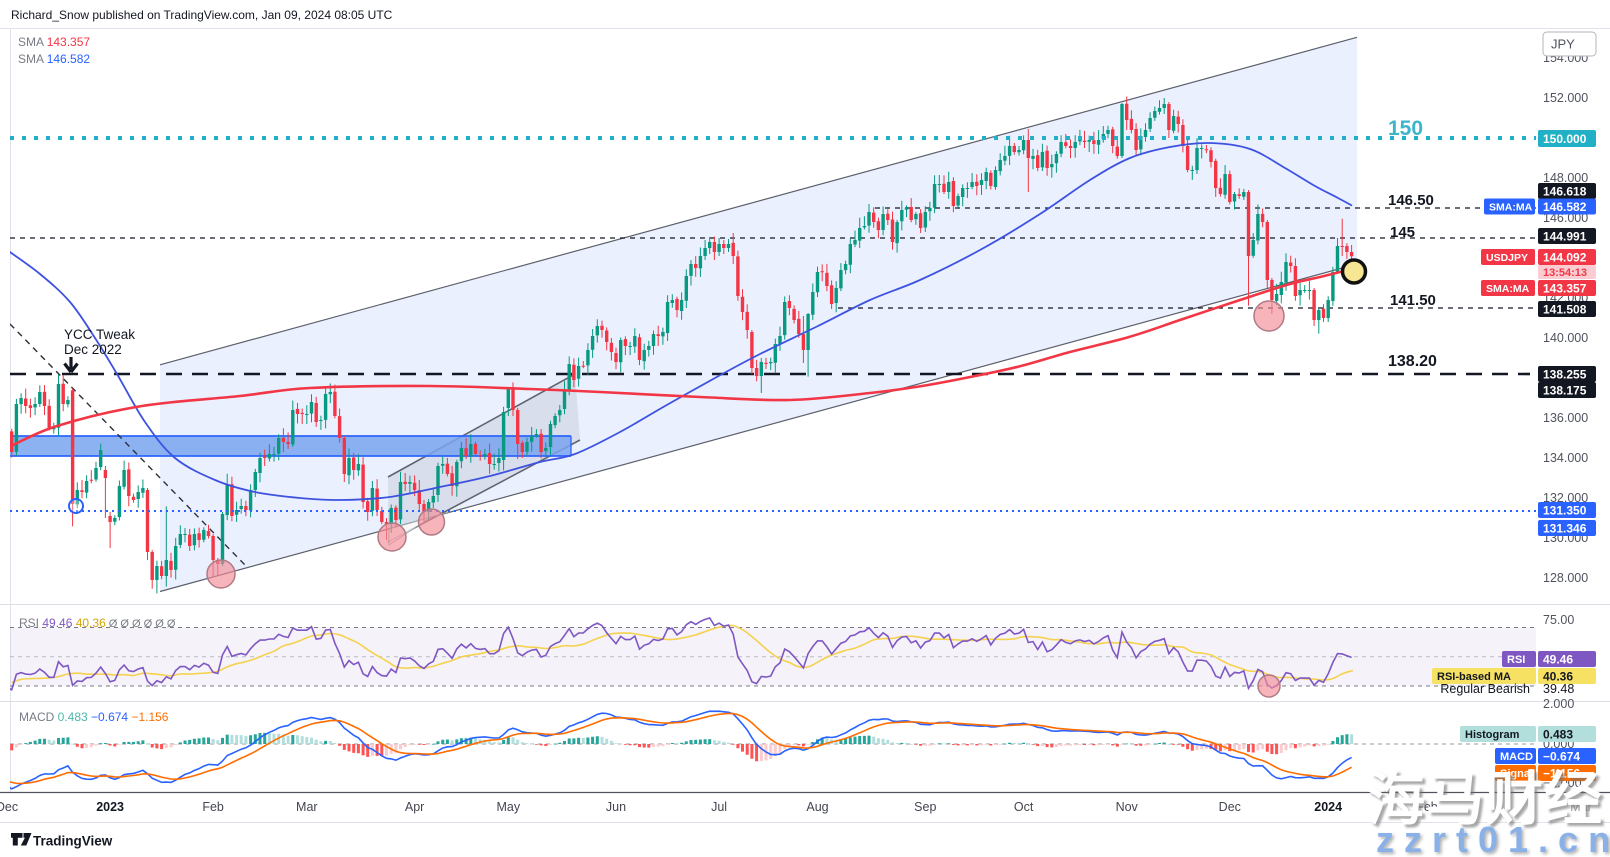 This screenshot has height=857, width=1610. I want to click on svg-text: Regular Bearish, so click(1485, 689).